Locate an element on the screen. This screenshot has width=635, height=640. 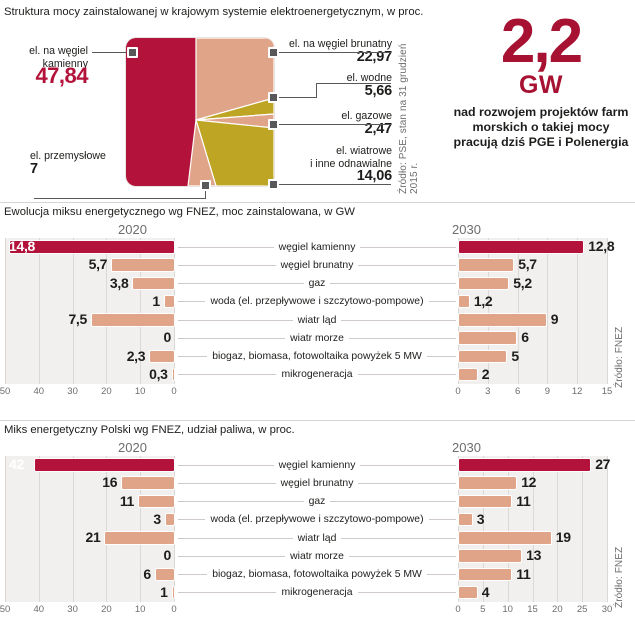
callout-unit: GW is located at coordinates (541, 85).